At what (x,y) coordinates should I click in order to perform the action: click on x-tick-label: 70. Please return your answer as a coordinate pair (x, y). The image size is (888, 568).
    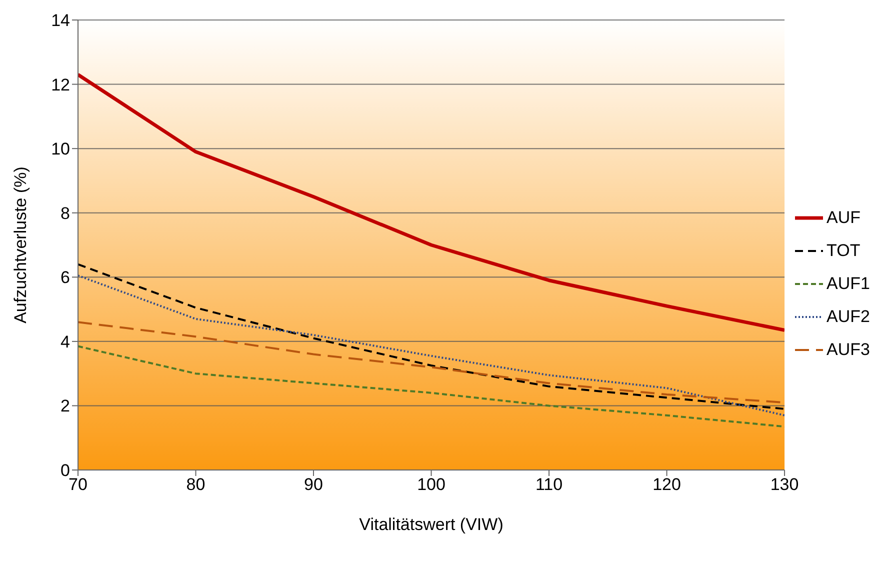
    Looking at the image, I should click on (78, 484).